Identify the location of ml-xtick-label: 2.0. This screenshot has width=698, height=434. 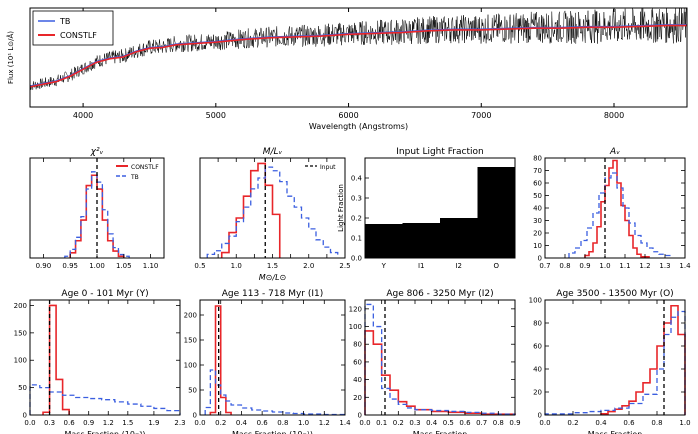
(308, 266).